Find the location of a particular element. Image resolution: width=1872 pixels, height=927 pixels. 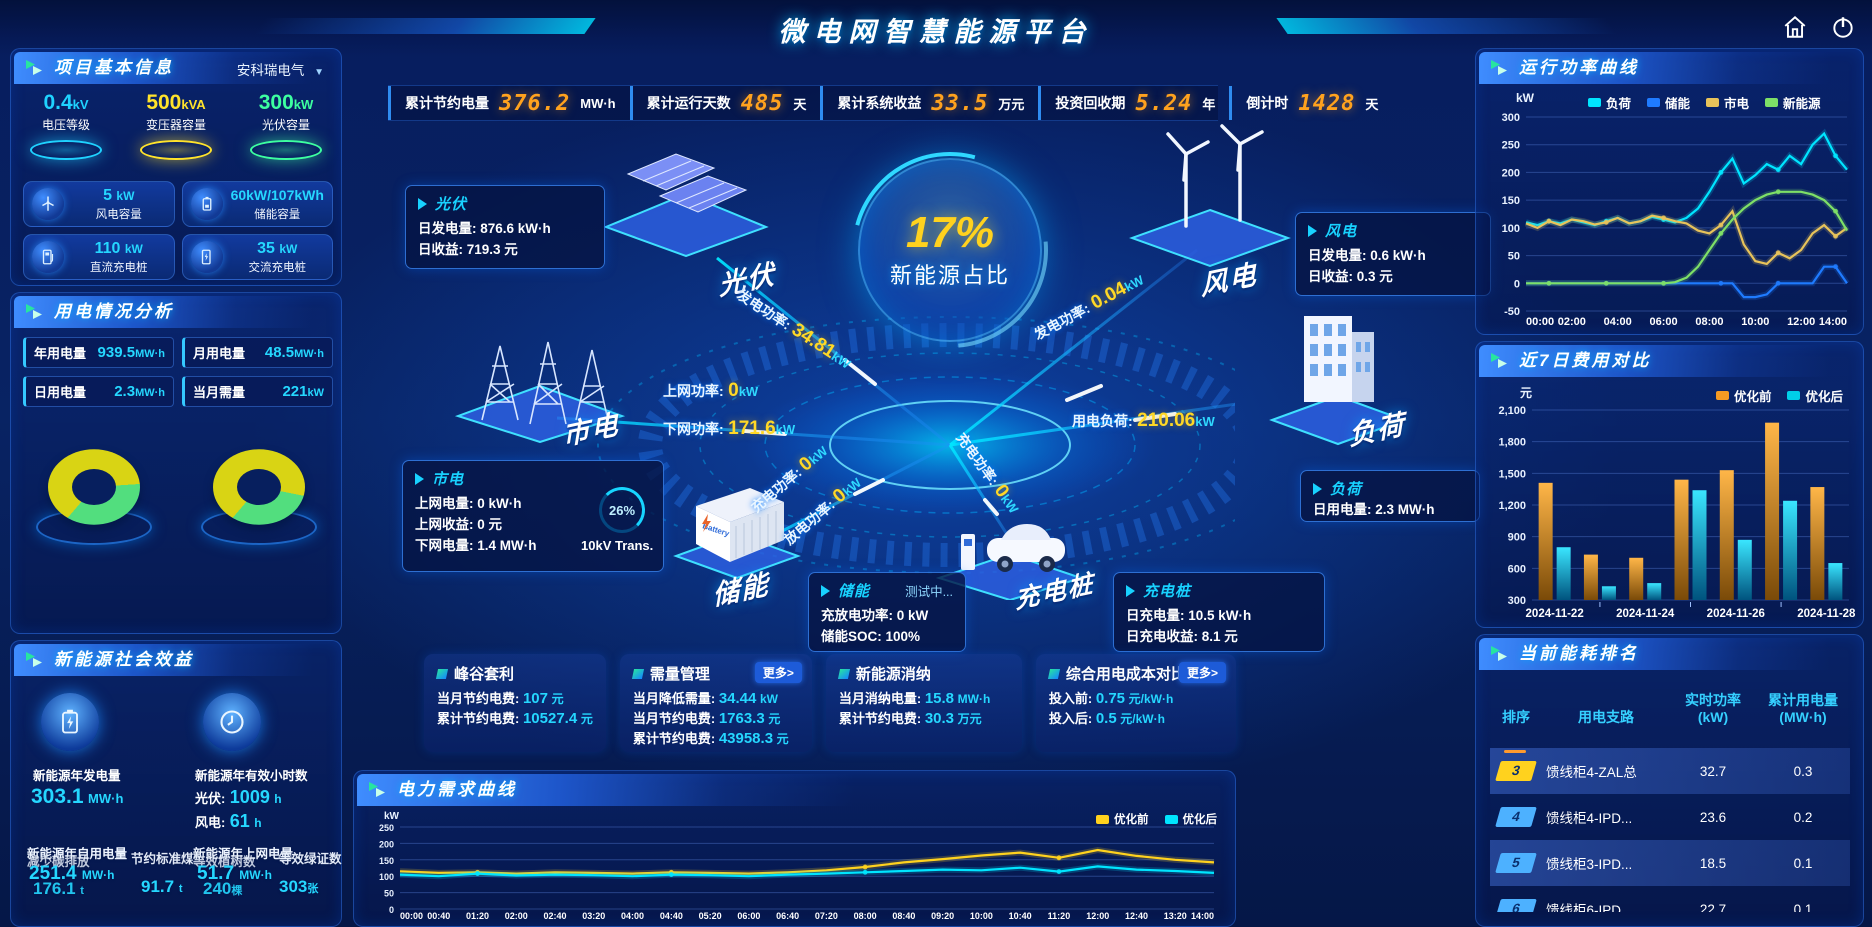

usage-card: 月用电量 48.5MW·h is located at coordinates (257, 352).